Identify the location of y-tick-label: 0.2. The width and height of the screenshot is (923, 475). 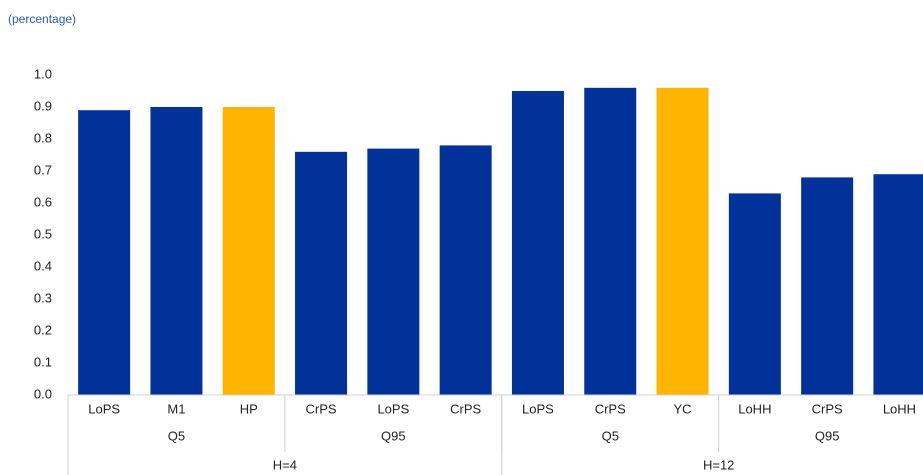
(43, 329).